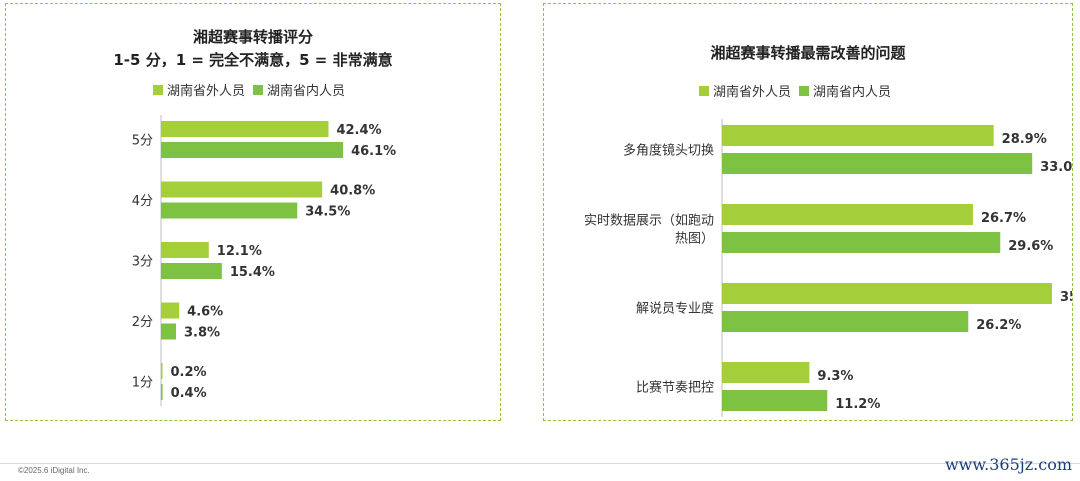 The width and height of the screenshot is (1080, 481). What do you see at coordinates (675, 388) in the screenshot?
I see `category-label: 比赛节奏把控` at bounding box center [675, 388].